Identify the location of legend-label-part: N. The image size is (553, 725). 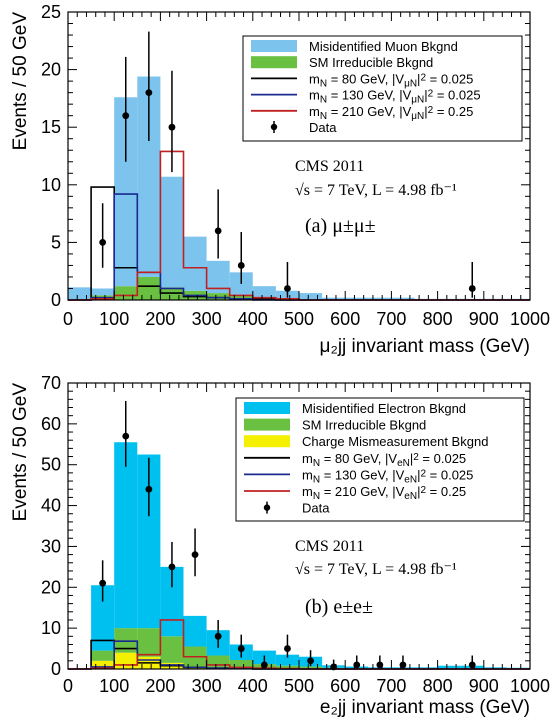
(323, 99).